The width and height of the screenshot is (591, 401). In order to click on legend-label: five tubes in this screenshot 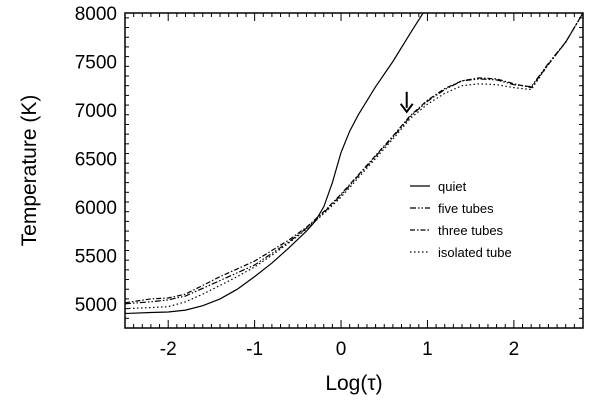, I will do `click(466, 208)`.